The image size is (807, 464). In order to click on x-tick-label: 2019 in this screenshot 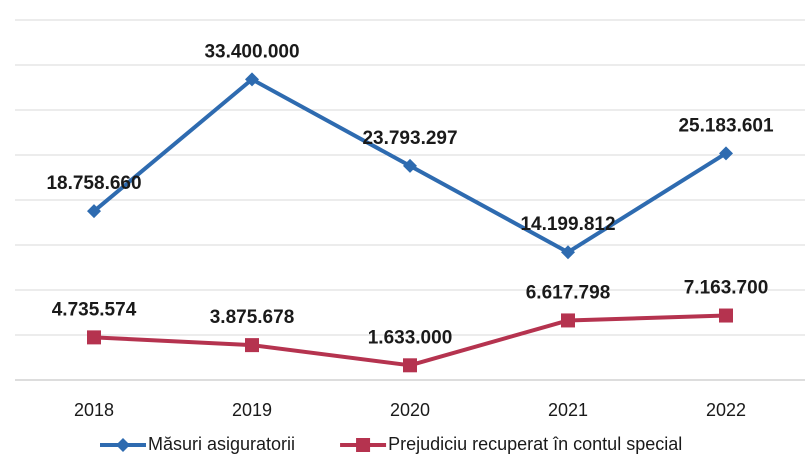, I will do `click(252, 410)`.